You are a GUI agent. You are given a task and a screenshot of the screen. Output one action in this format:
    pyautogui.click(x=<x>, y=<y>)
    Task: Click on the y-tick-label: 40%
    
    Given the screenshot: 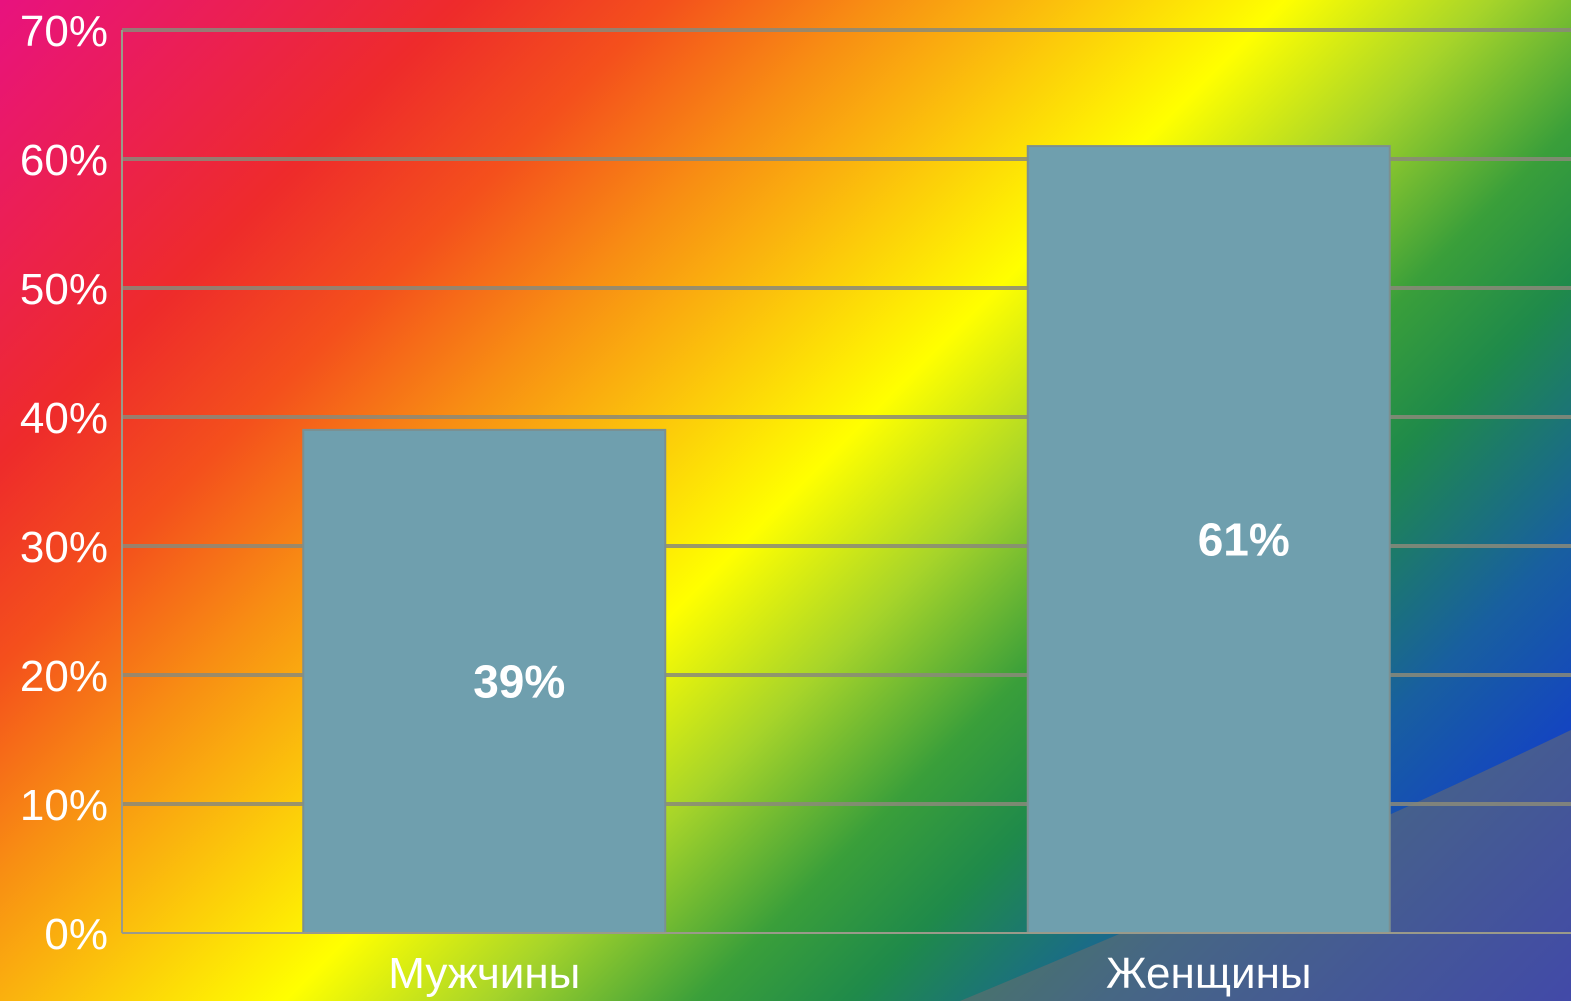 What is the action you would take?
    pyautogui.click(x=64, y=418)
    